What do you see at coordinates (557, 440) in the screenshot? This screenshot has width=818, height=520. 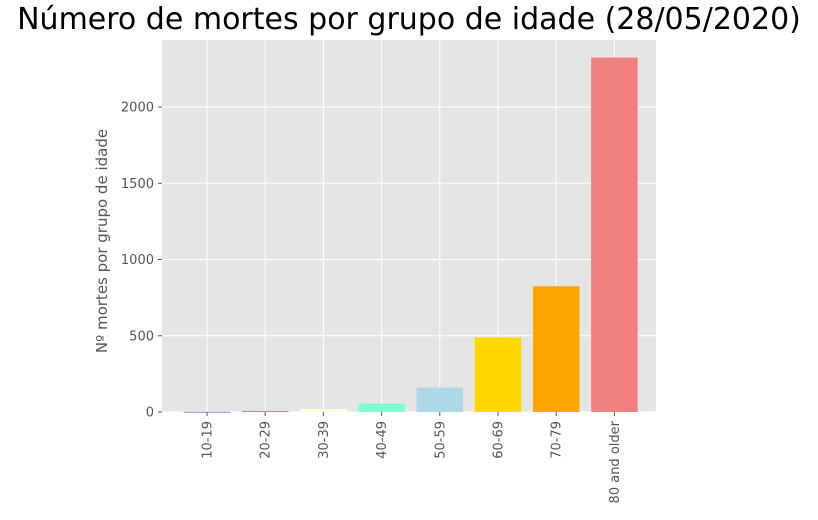 I see `x-tick-label: 70-79` at bounding box center [557, 440].